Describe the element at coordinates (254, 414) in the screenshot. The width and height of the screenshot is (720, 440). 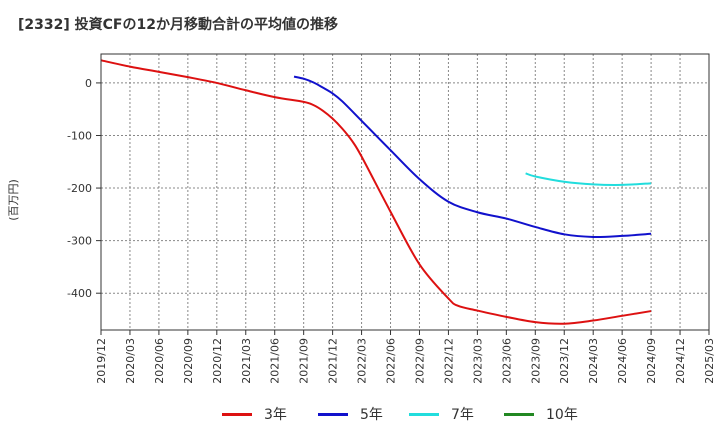
I see `legend-item: 3年` at that location.